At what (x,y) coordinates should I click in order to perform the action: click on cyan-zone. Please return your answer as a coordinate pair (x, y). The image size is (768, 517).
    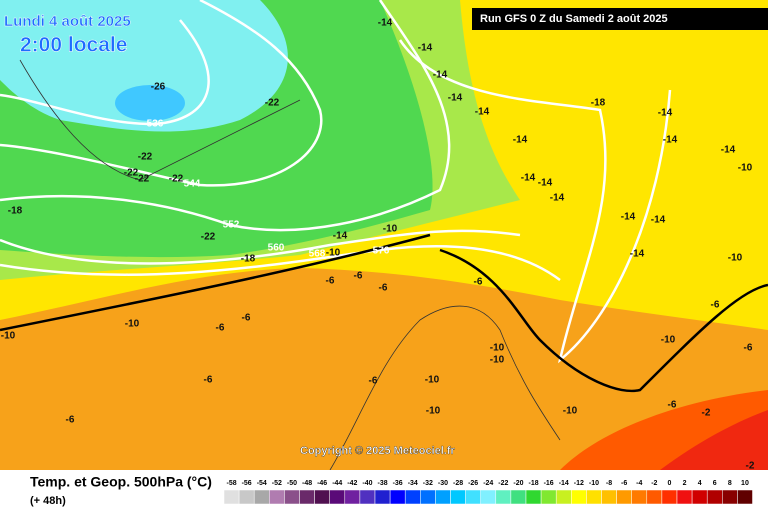
    Looking at the image, I should click on (144, 66).